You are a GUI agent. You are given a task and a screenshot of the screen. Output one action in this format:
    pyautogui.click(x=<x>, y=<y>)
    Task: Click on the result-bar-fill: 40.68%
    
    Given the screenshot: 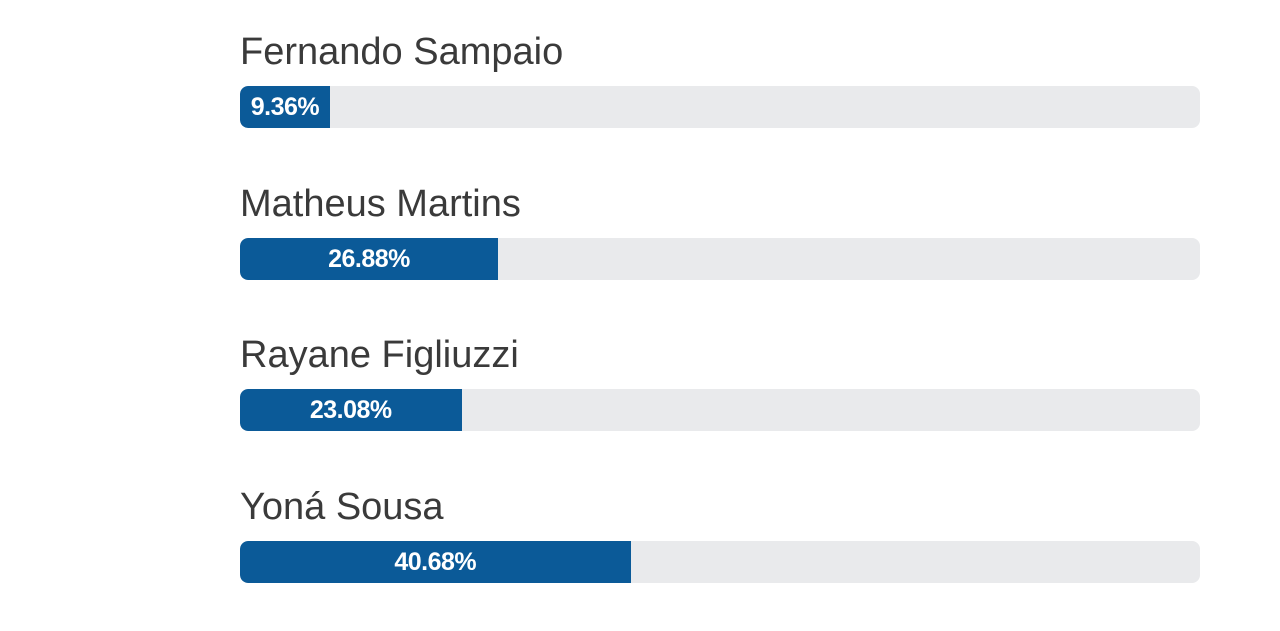 What is the action you would take?
    pyautogui.click(x=435, y=562)
    